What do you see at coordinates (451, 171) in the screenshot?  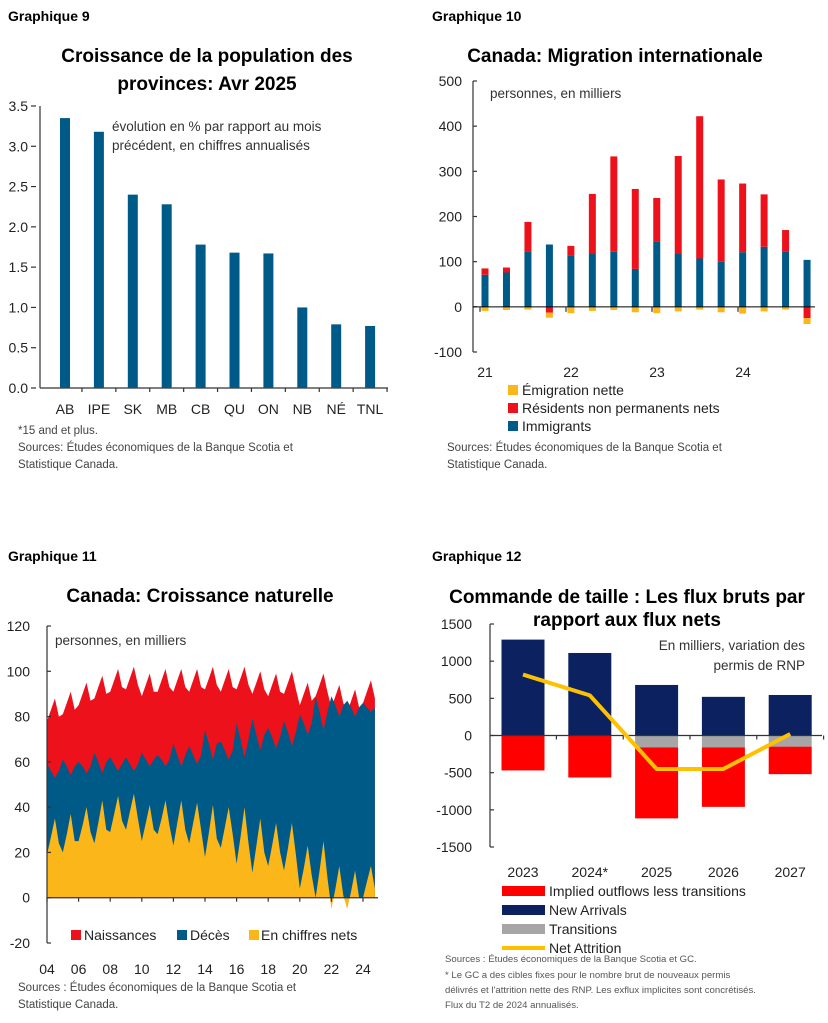 I see `y-tick-label: 300` at bounding box center [451, 171].